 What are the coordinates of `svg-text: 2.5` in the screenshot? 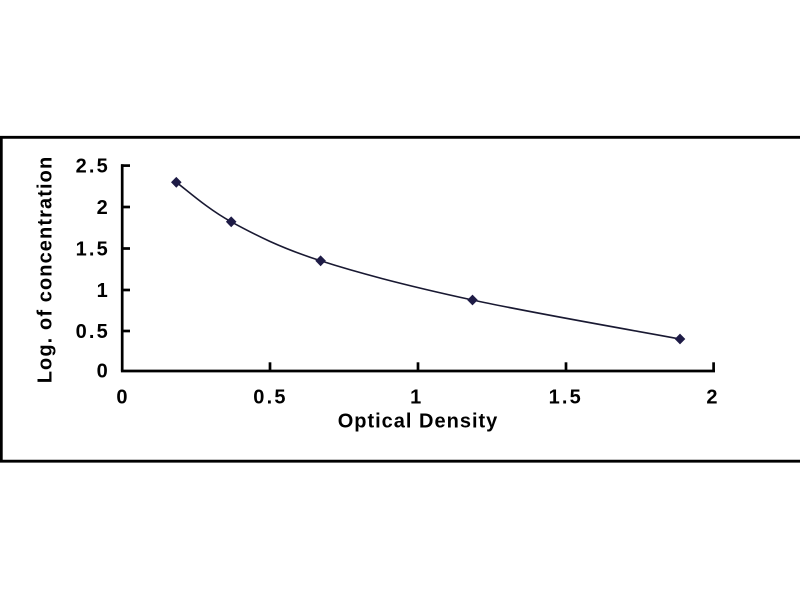 It's located at (93, 167).